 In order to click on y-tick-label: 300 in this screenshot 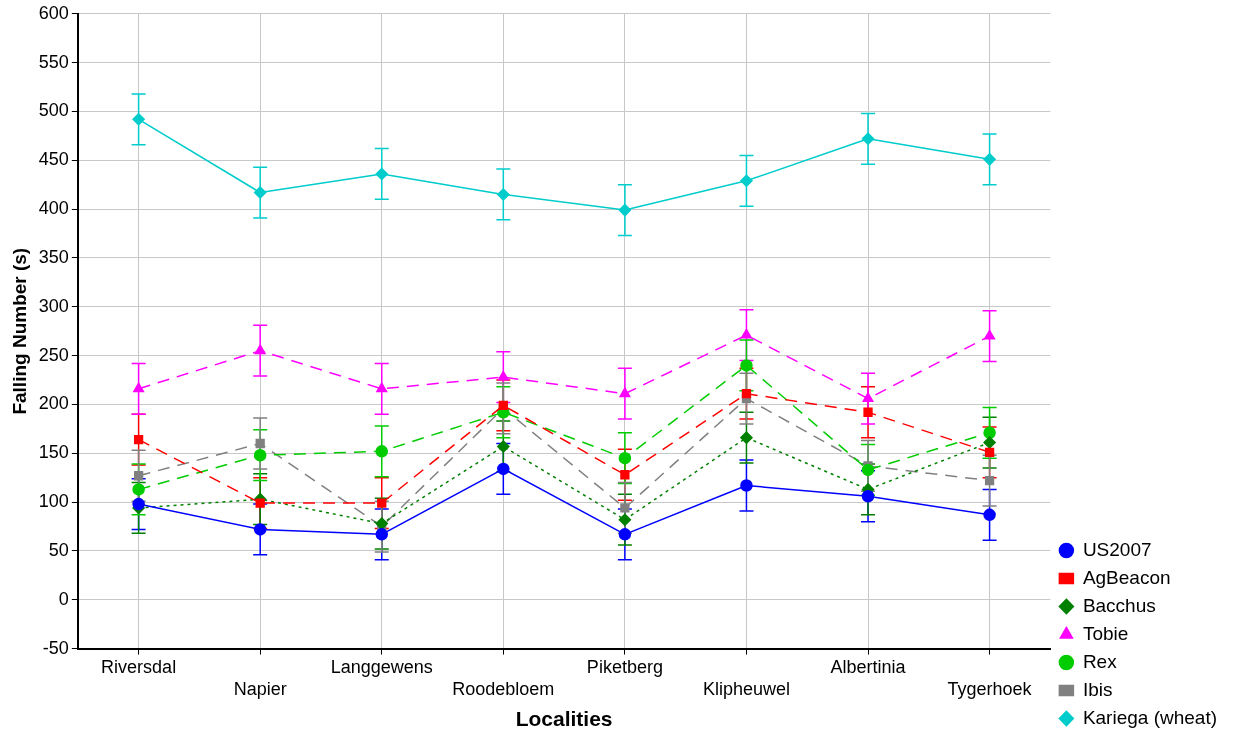, I will do `click(53, 305)`.